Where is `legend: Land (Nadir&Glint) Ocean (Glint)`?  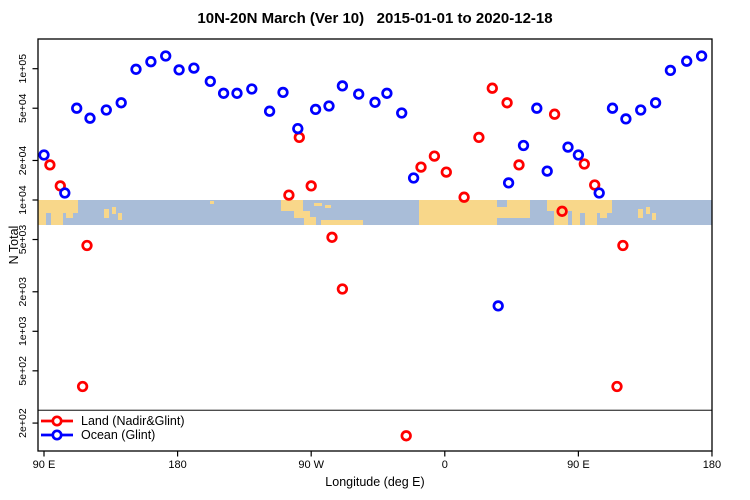
legend: Land (Nadir&Glint) Ocean (Glint) is located at coordinates (112, 428).